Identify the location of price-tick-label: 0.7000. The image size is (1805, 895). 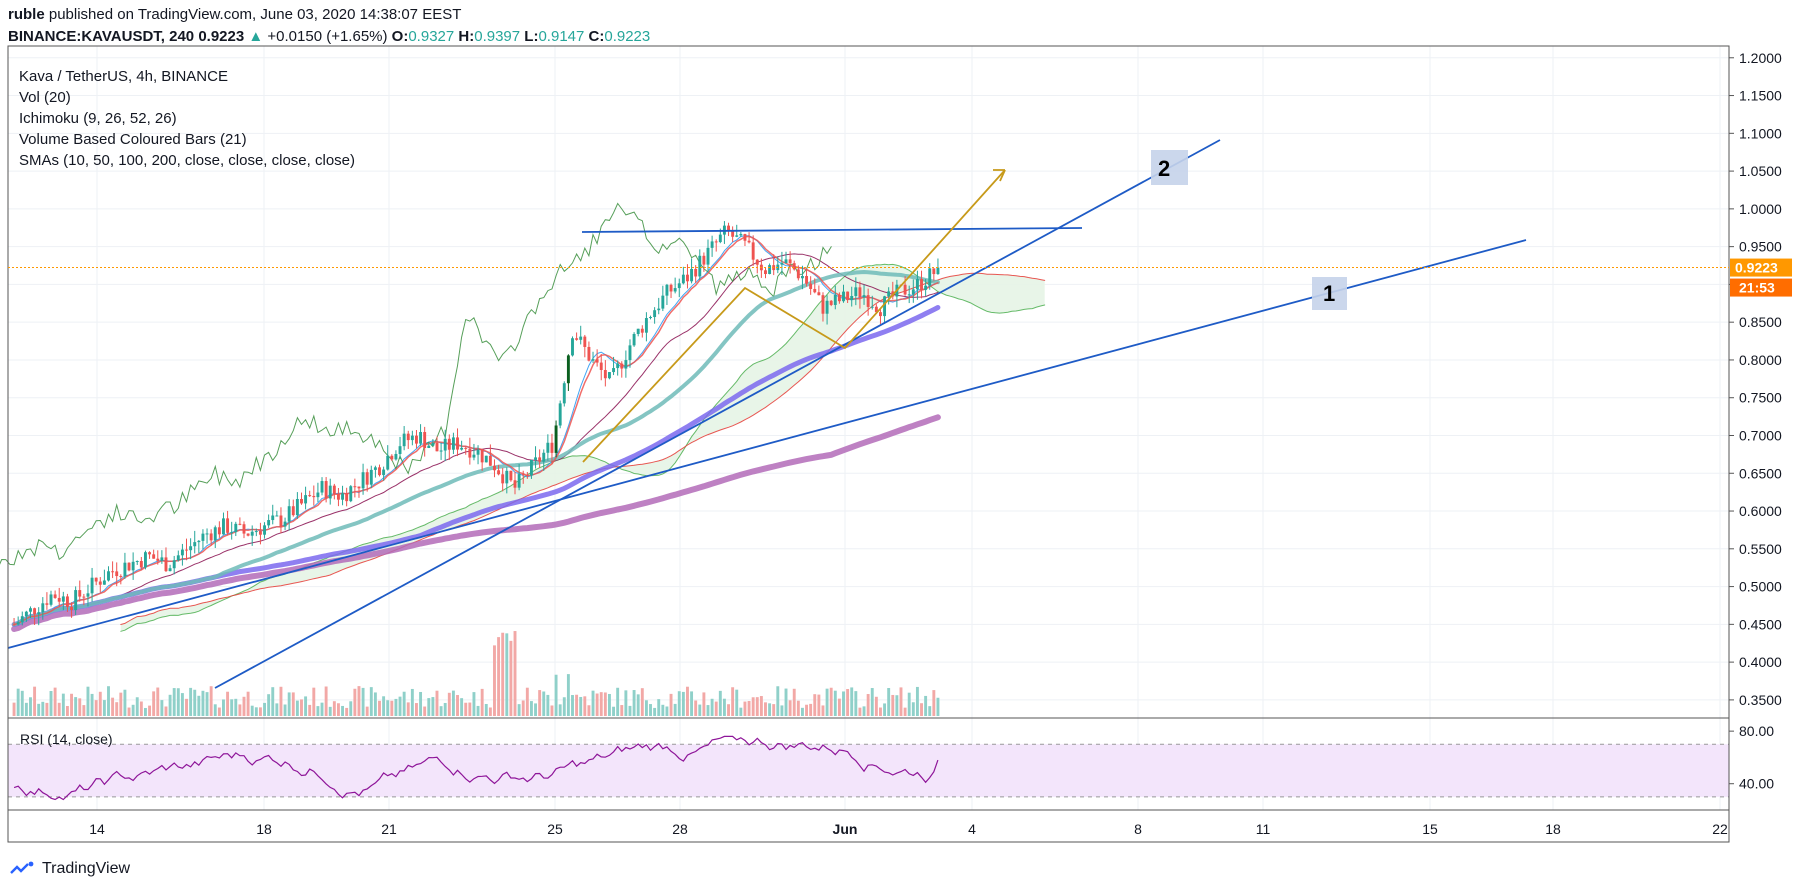
(1760, 435).